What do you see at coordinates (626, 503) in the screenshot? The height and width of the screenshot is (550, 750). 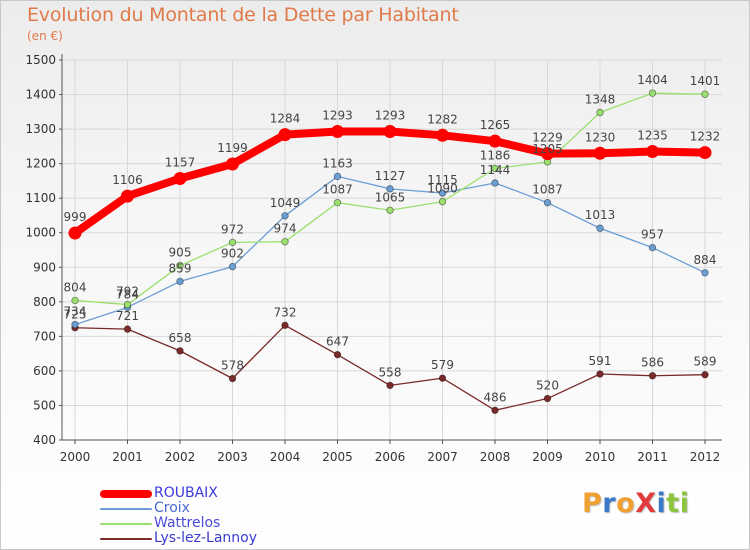 I see `brand-letter: o` at bounding box center [626, 503].